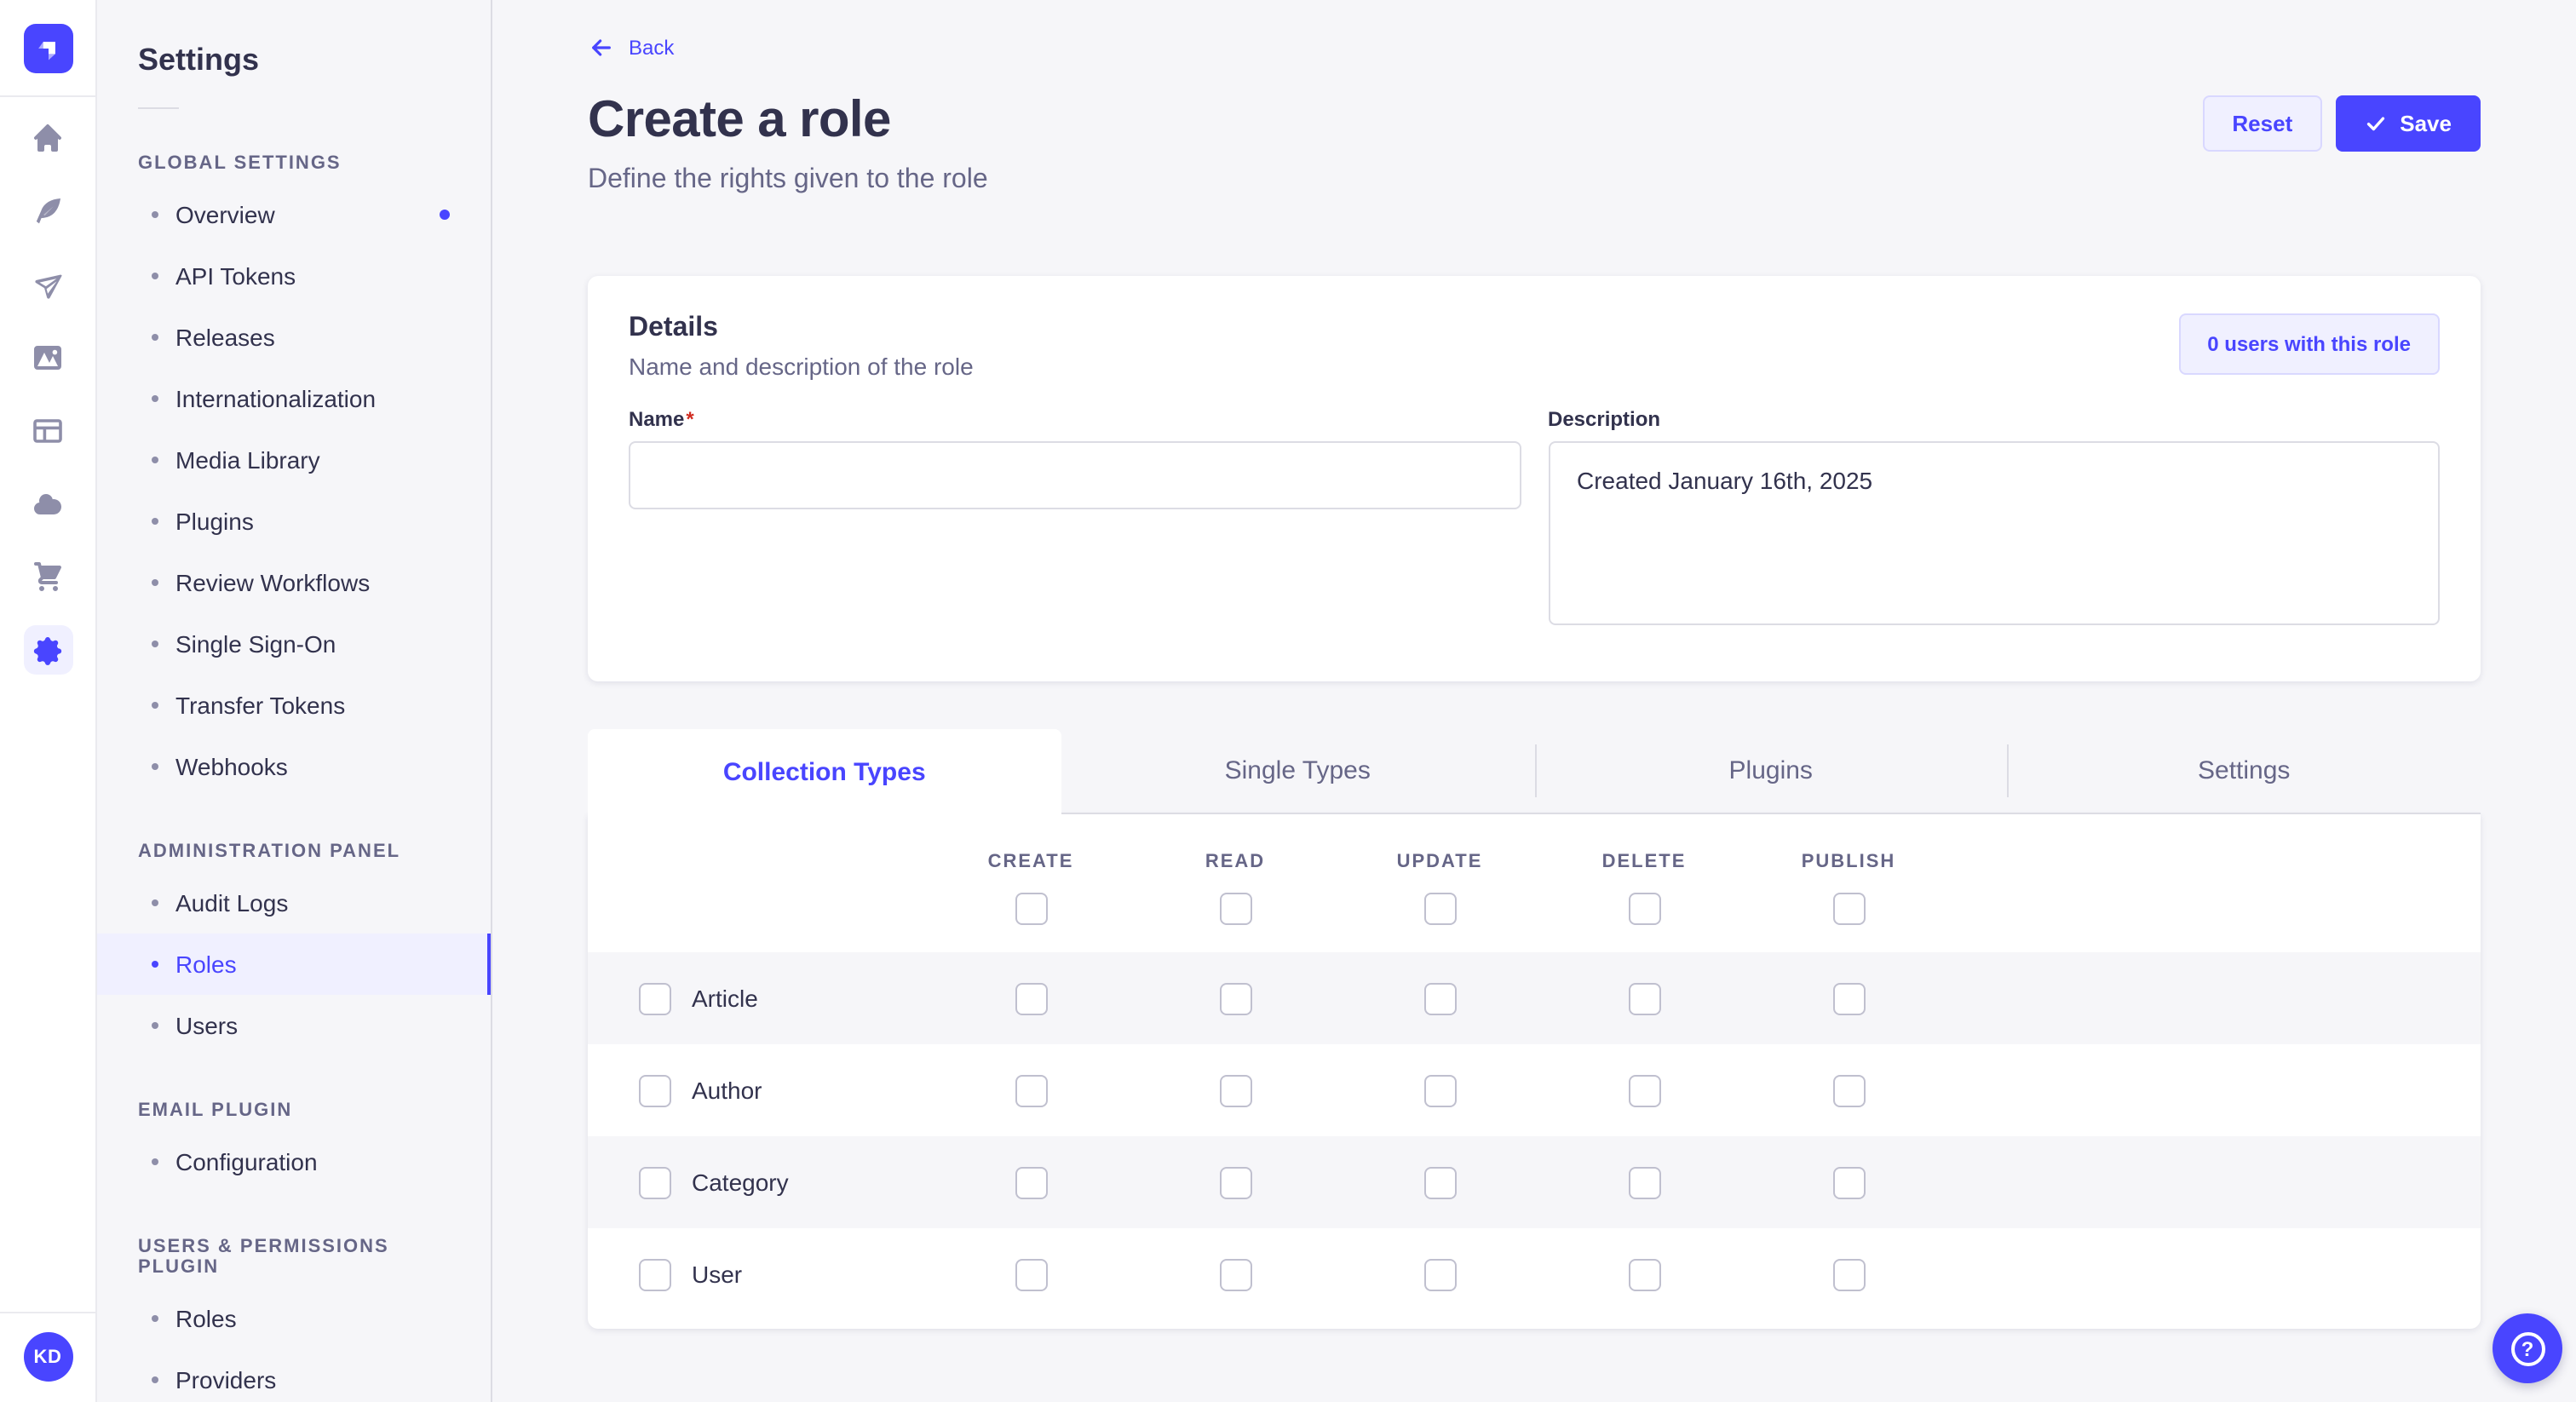 The image size is (2576, 1402). What do you see at coordinates (48, 1357) in the screenshot?
I see `user-avatar: KD` at bounding box center [48, 1357].